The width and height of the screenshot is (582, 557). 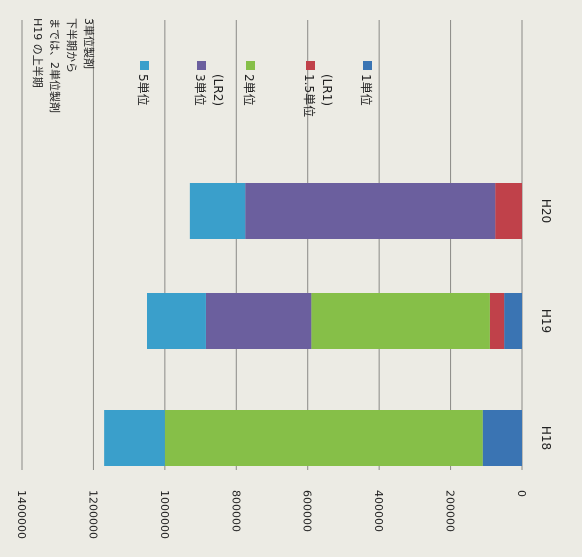 What do you see at coordinates (249, 90) in the screenshot?
I see `legend-label: 2単位` at bounding box center [249, 90].